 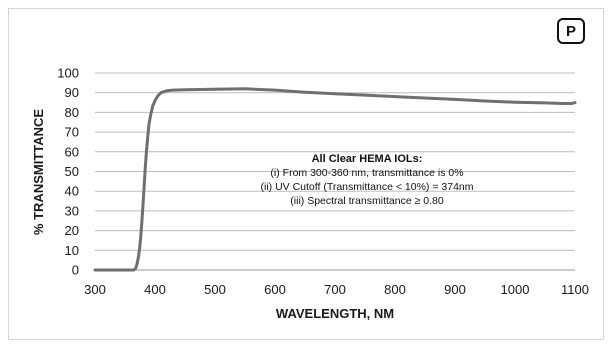 I want to click on x-tick-label: 400, so click(x=155, y=289).